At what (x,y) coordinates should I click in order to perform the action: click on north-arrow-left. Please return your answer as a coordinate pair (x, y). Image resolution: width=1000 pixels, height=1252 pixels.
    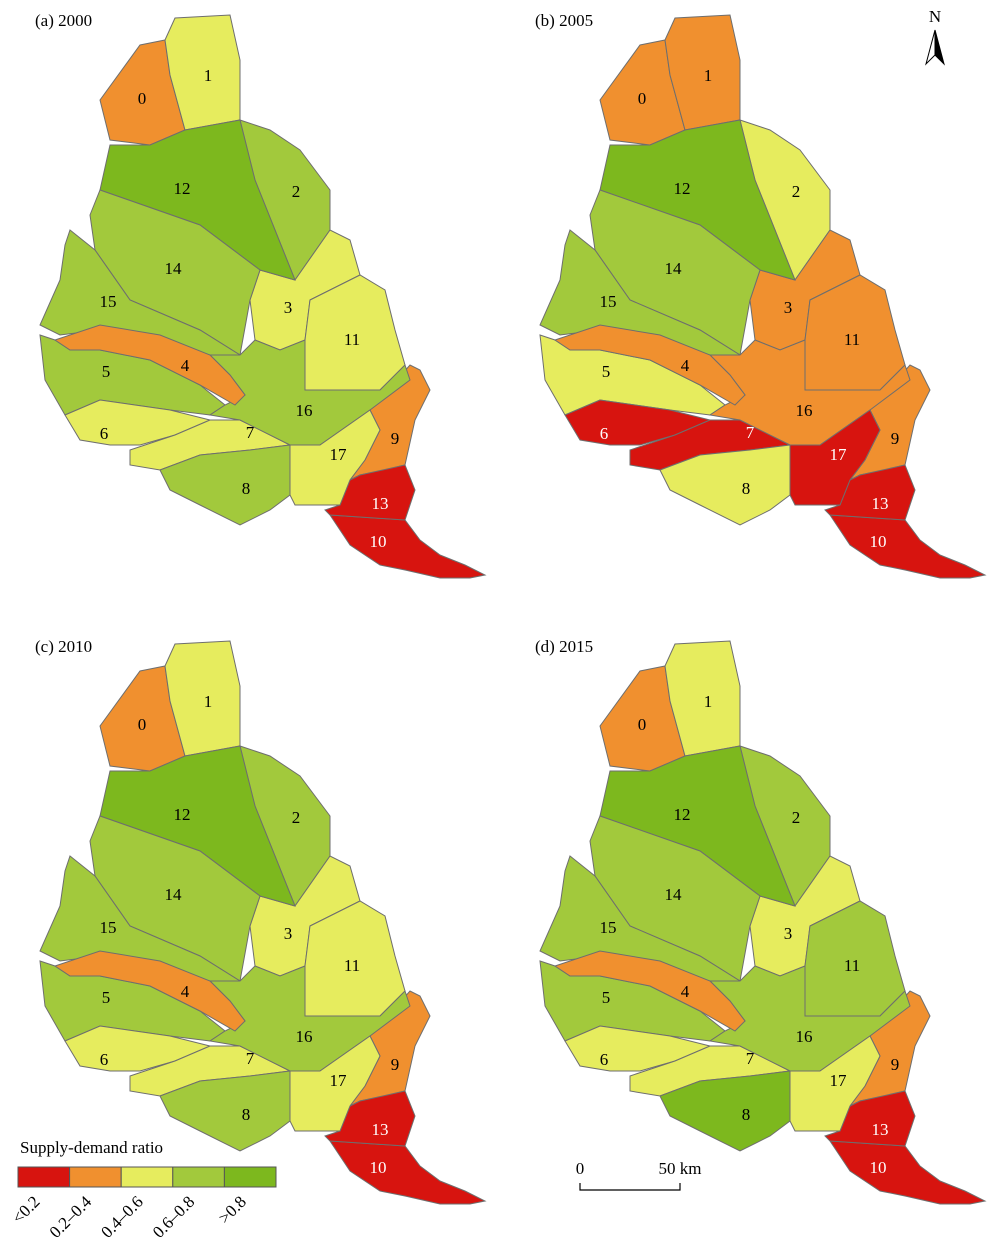
    Looking at the image, I should click on (930, 47).